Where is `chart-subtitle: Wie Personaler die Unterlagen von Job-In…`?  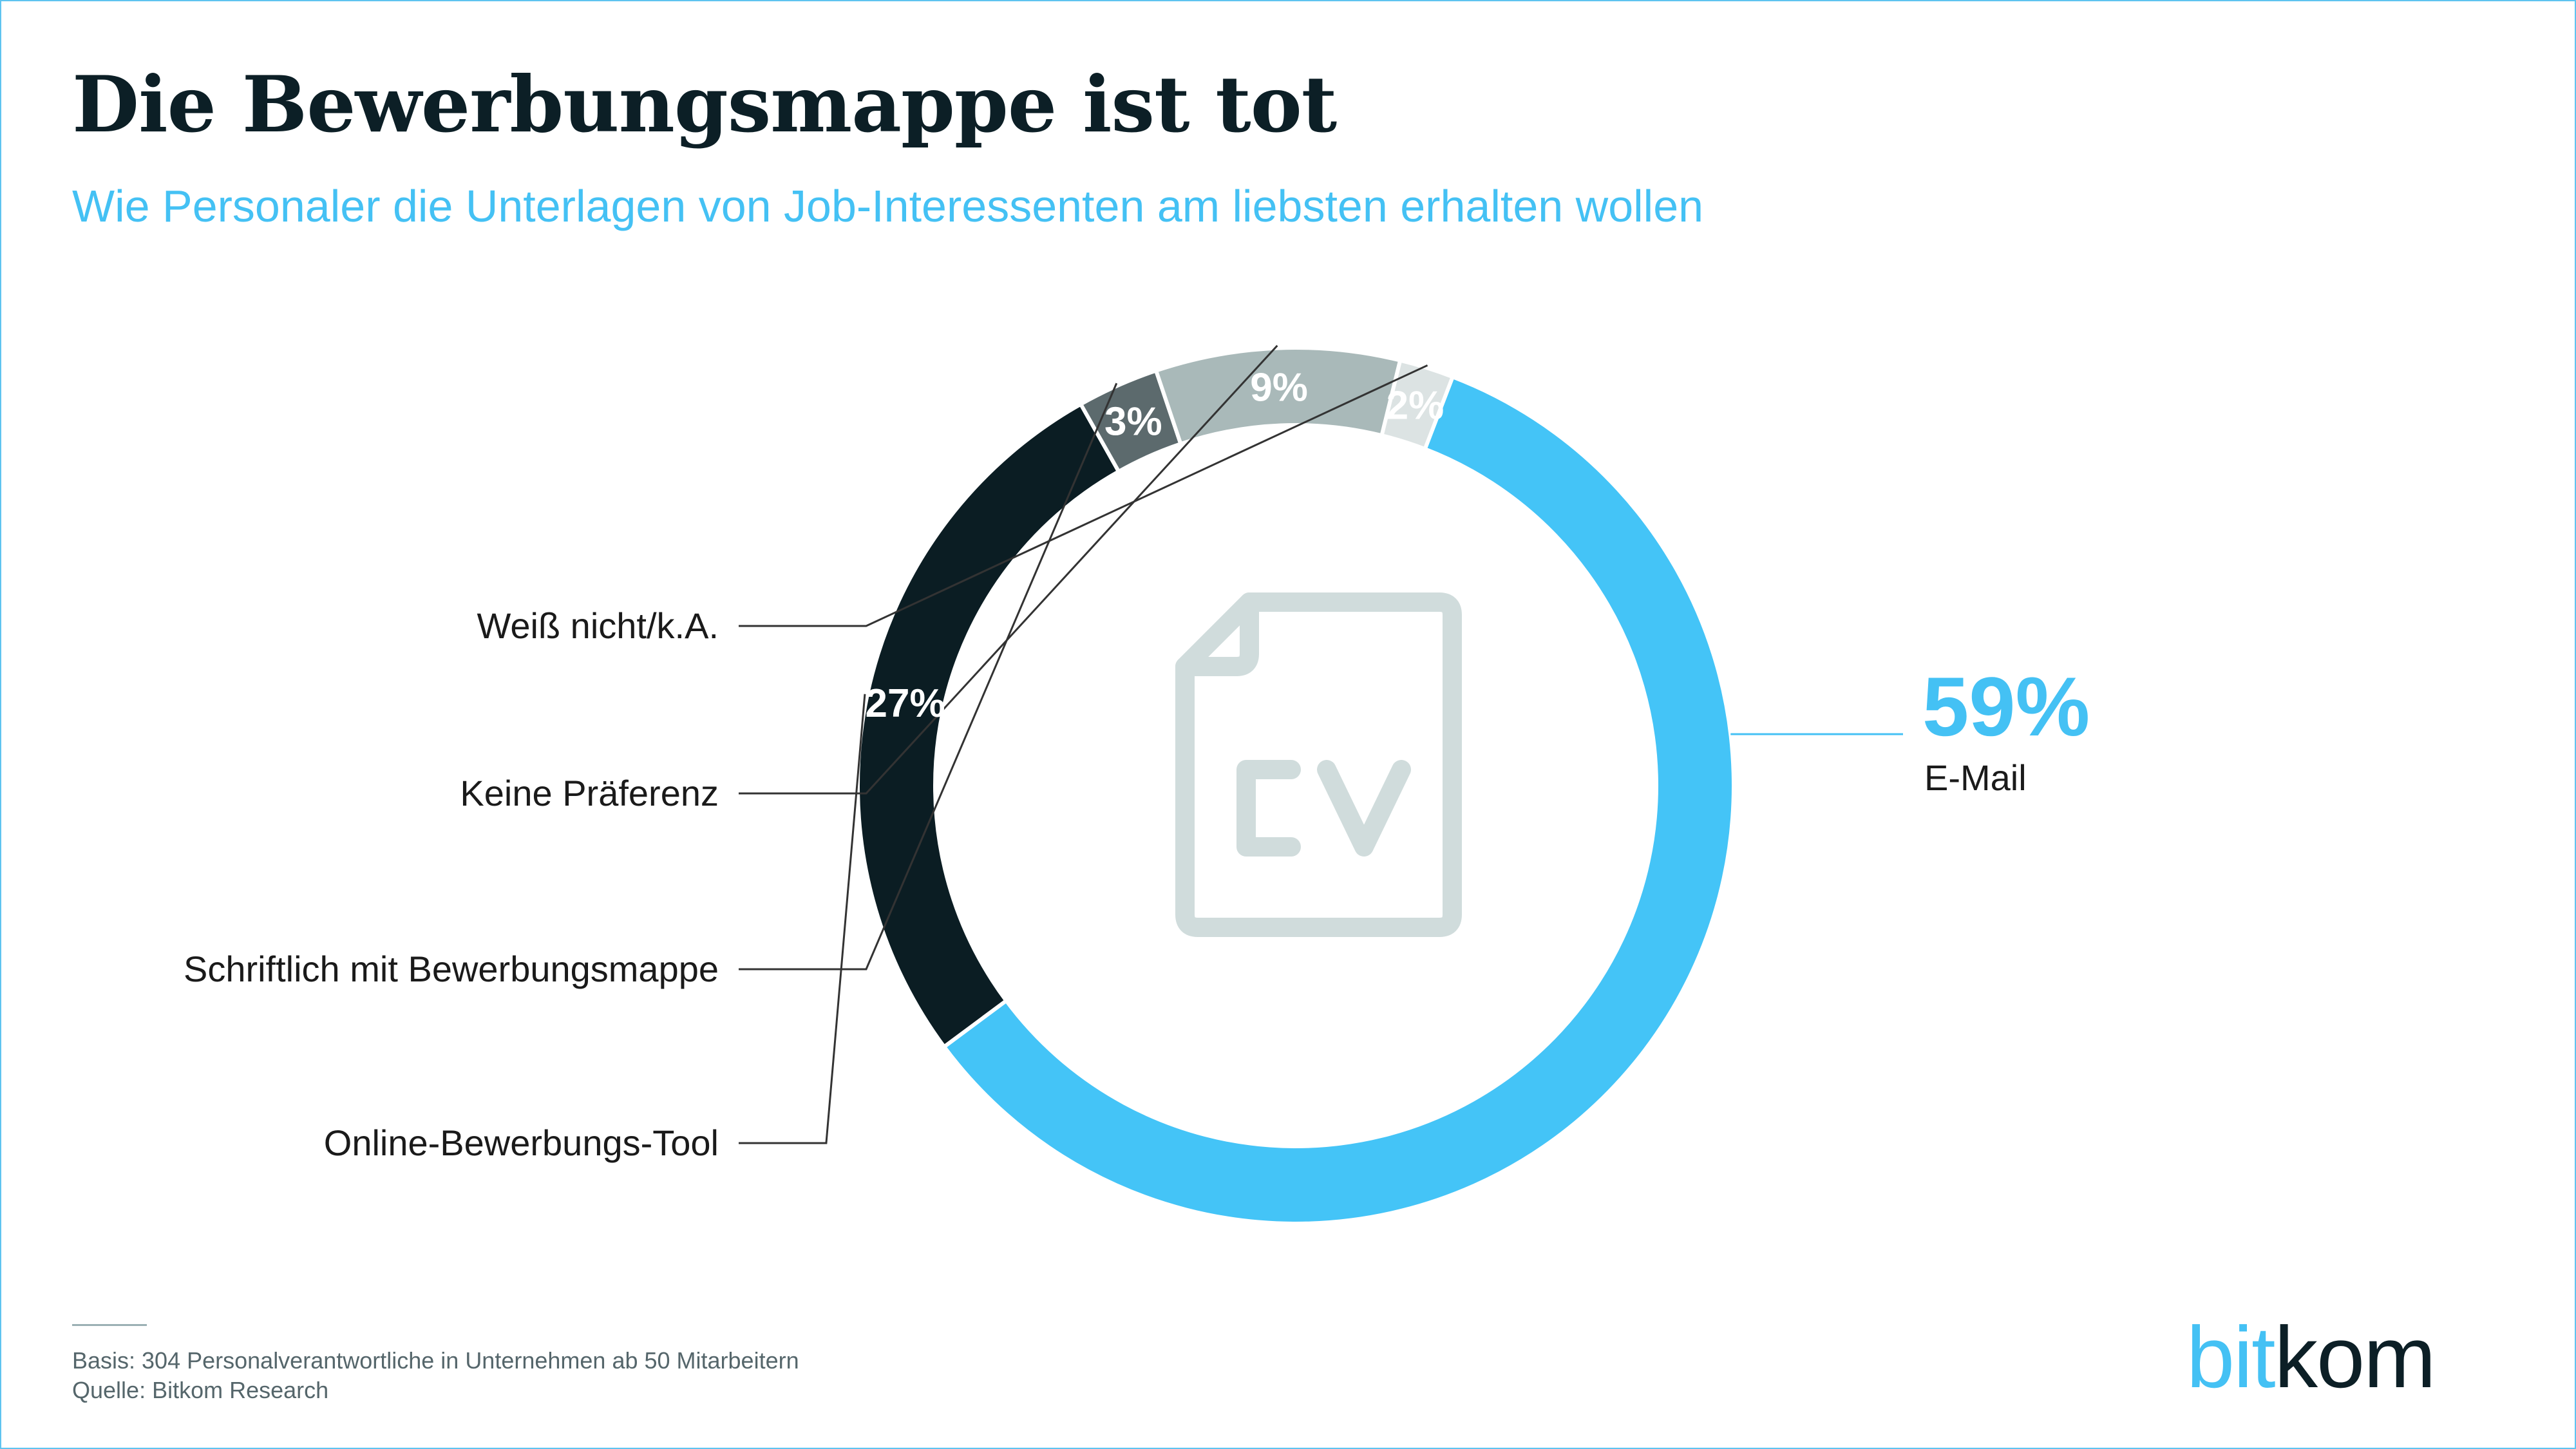
chart-subtitle: Wie Personaler die Unterlagen von Job-In… is located at coordinates (888, 206).